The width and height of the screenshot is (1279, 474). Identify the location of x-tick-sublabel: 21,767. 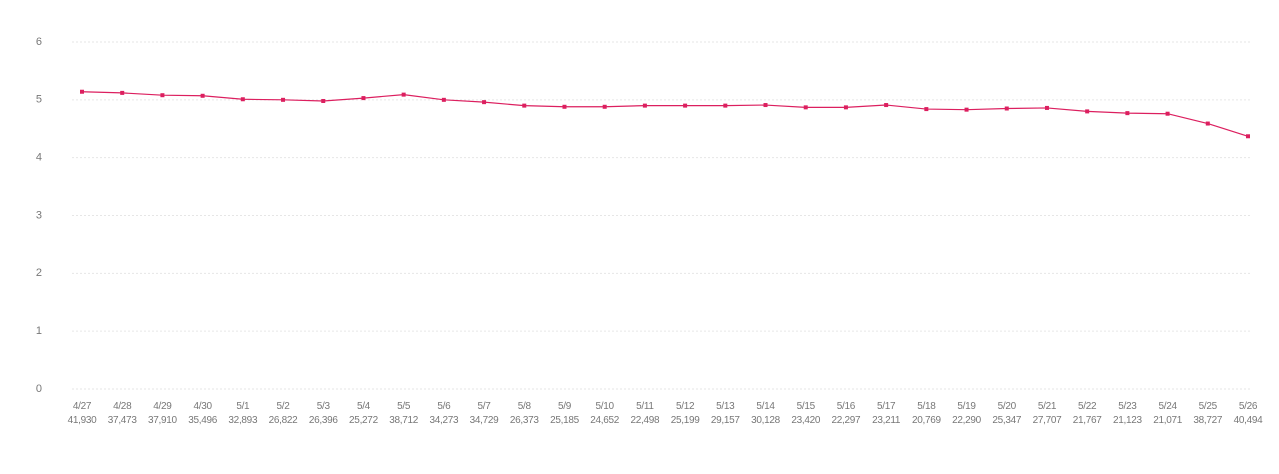
(1088, 420).